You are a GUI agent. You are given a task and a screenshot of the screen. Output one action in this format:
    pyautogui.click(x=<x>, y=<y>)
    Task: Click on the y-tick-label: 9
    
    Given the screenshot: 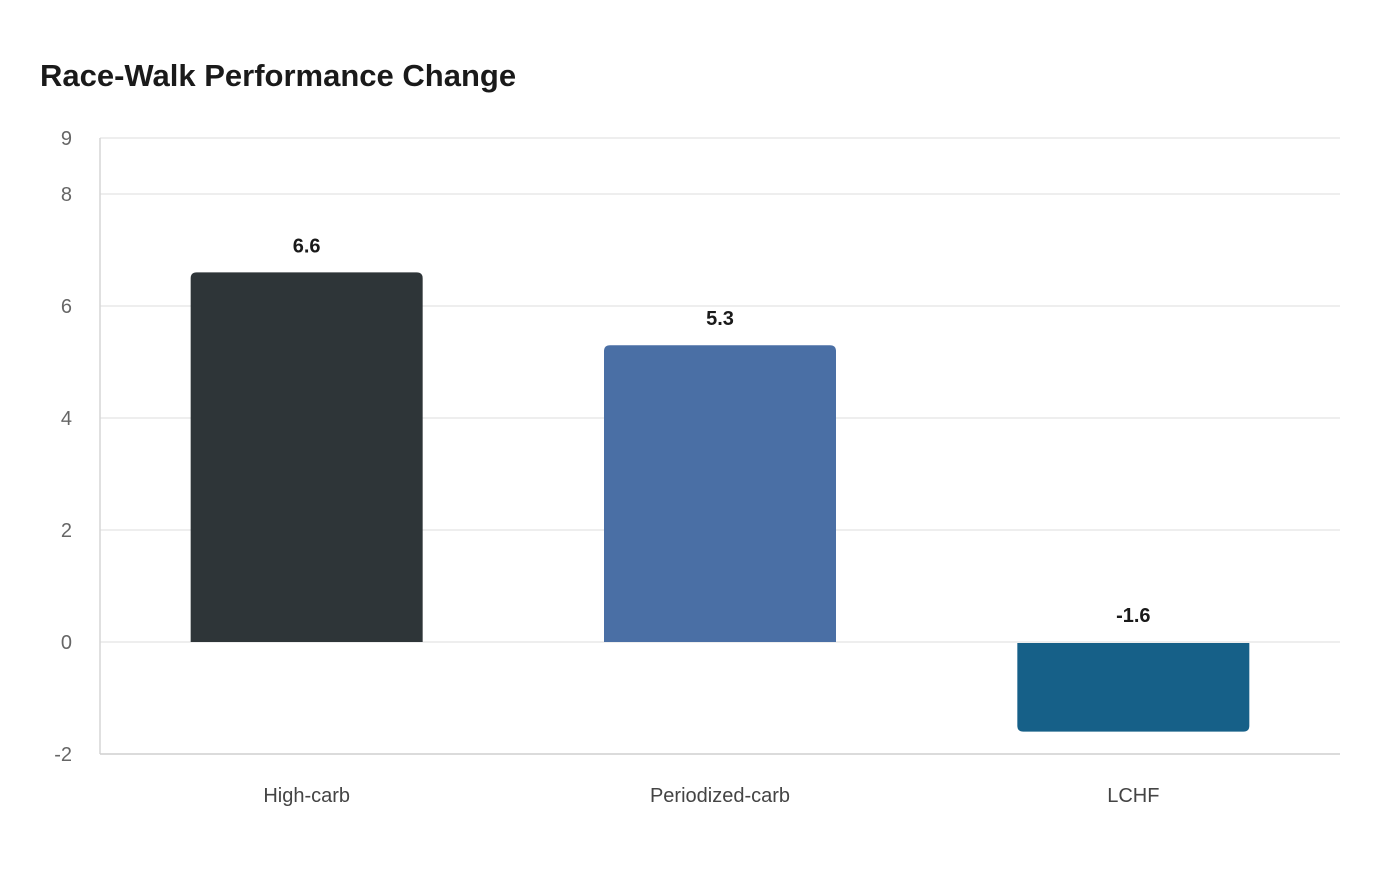 What is the action you would take?
    pyautogui.click(x=66, y=139)
    